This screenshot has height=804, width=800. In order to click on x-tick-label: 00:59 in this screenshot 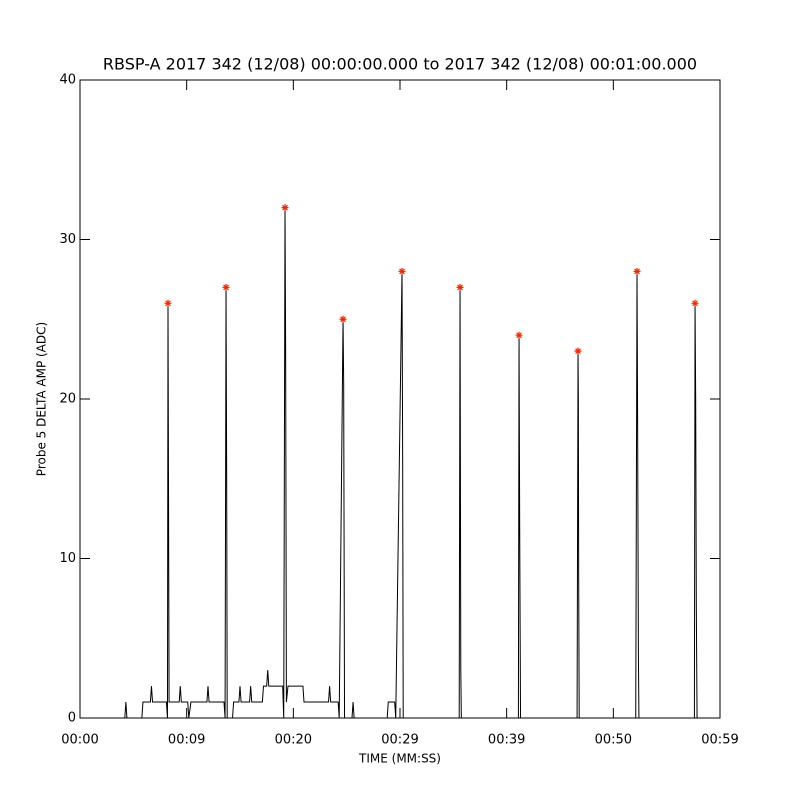, I will do `click(719, 740)`.